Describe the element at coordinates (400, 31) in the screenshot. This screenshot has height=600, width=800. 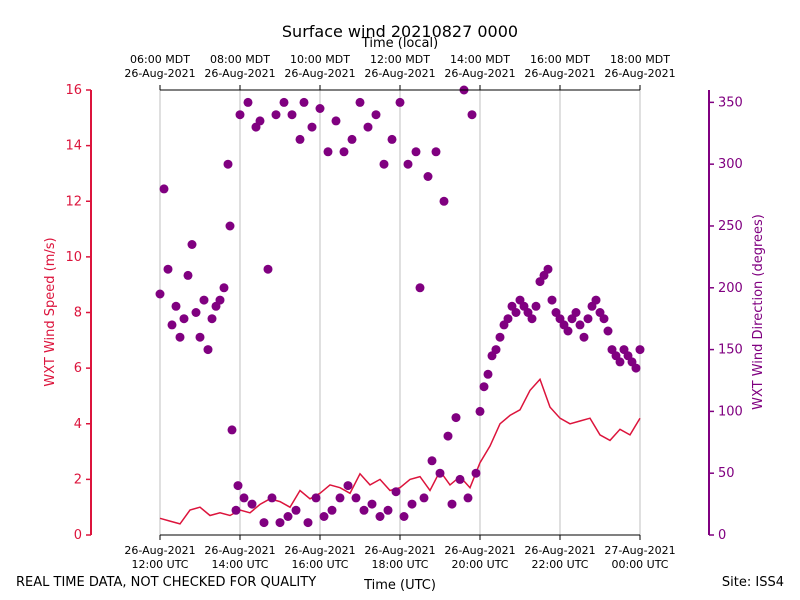
I see `chart-title: Surface wind 20210827 0000` at that location.